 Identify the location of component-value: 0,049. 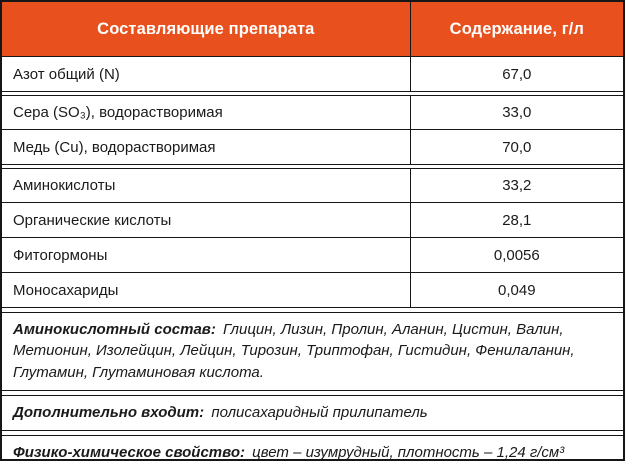
(517, 290).